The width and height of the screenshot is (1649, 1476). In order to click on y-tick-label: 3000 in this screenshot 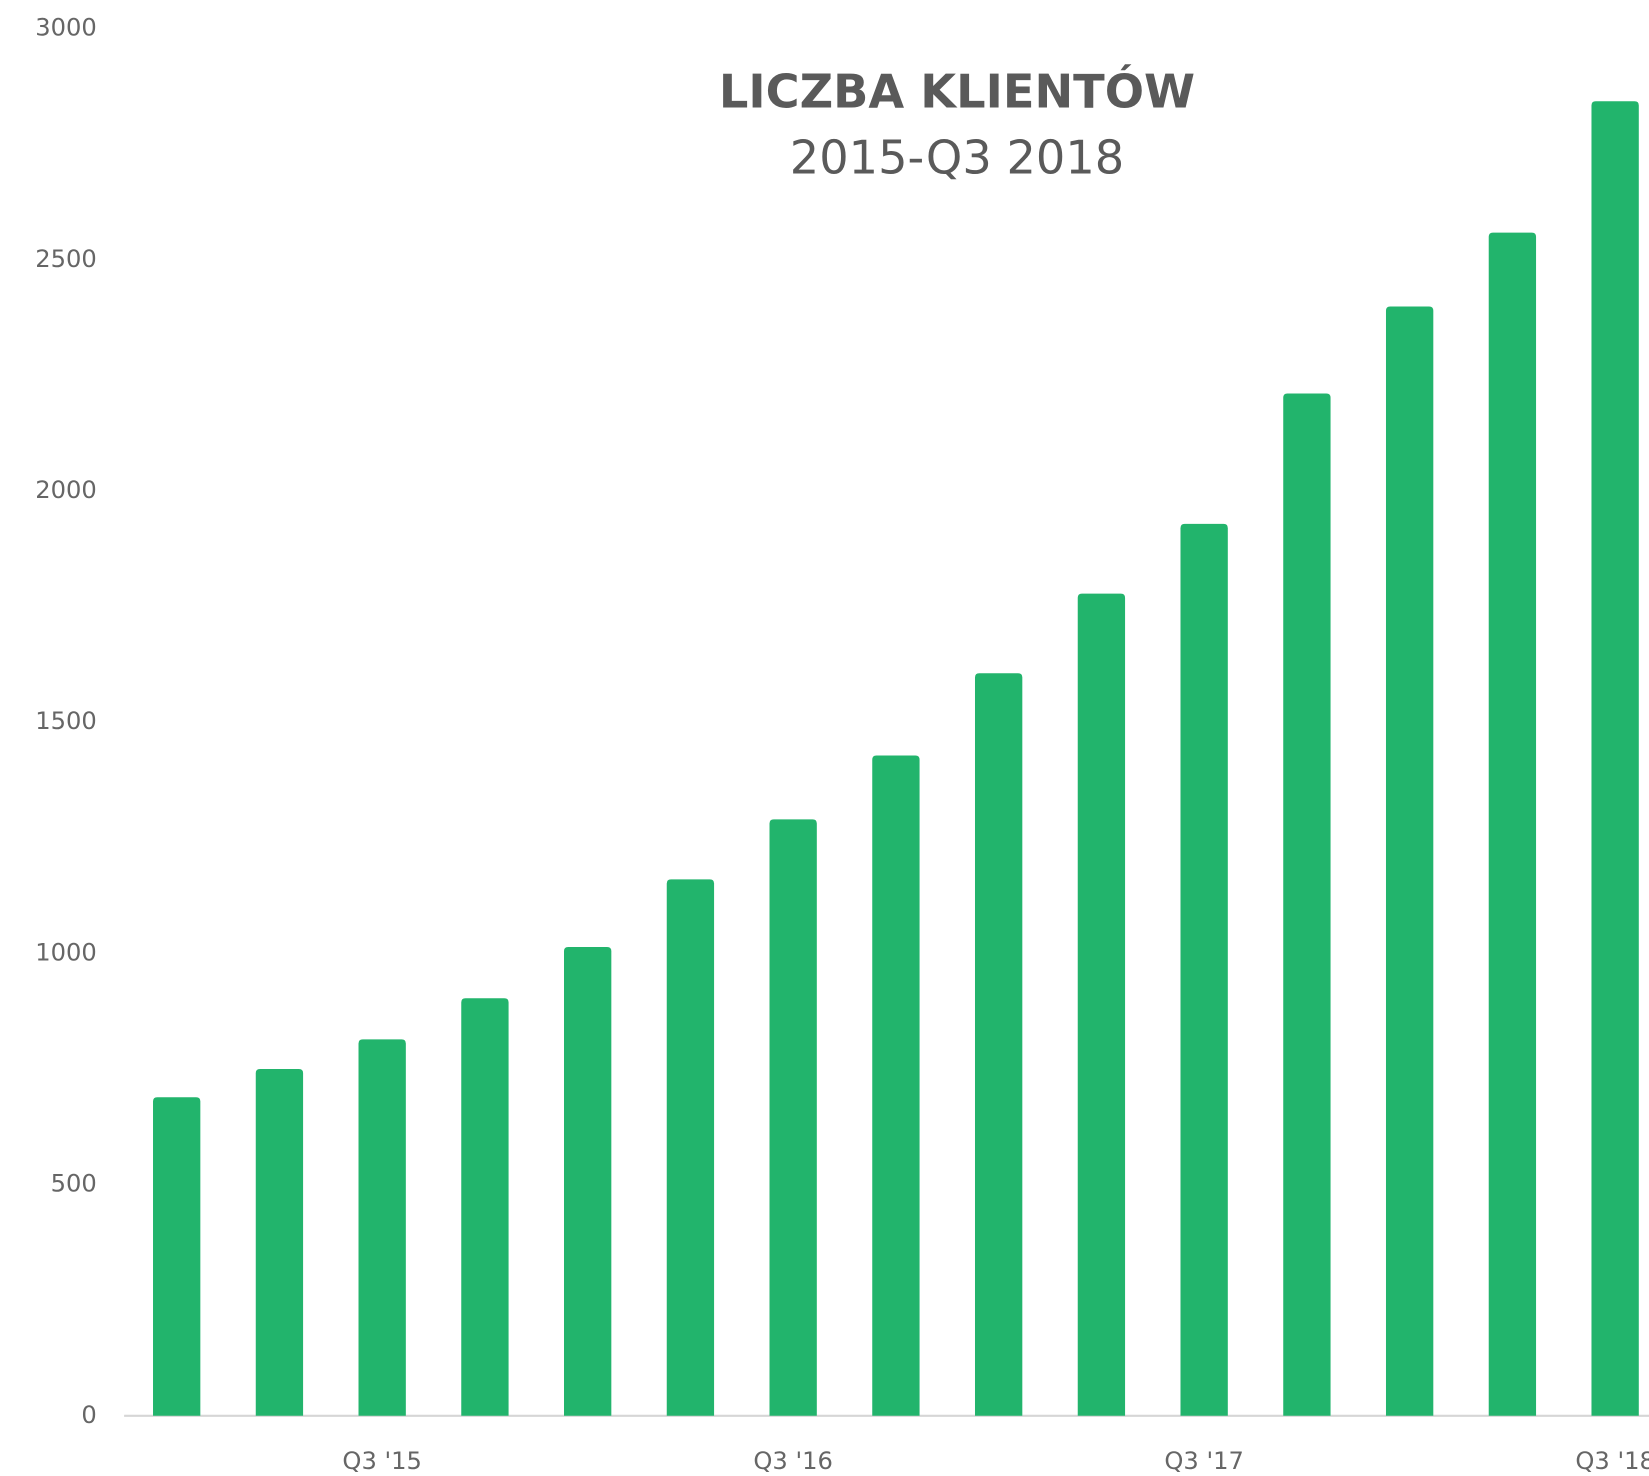, I will do `click(66, 28)`.